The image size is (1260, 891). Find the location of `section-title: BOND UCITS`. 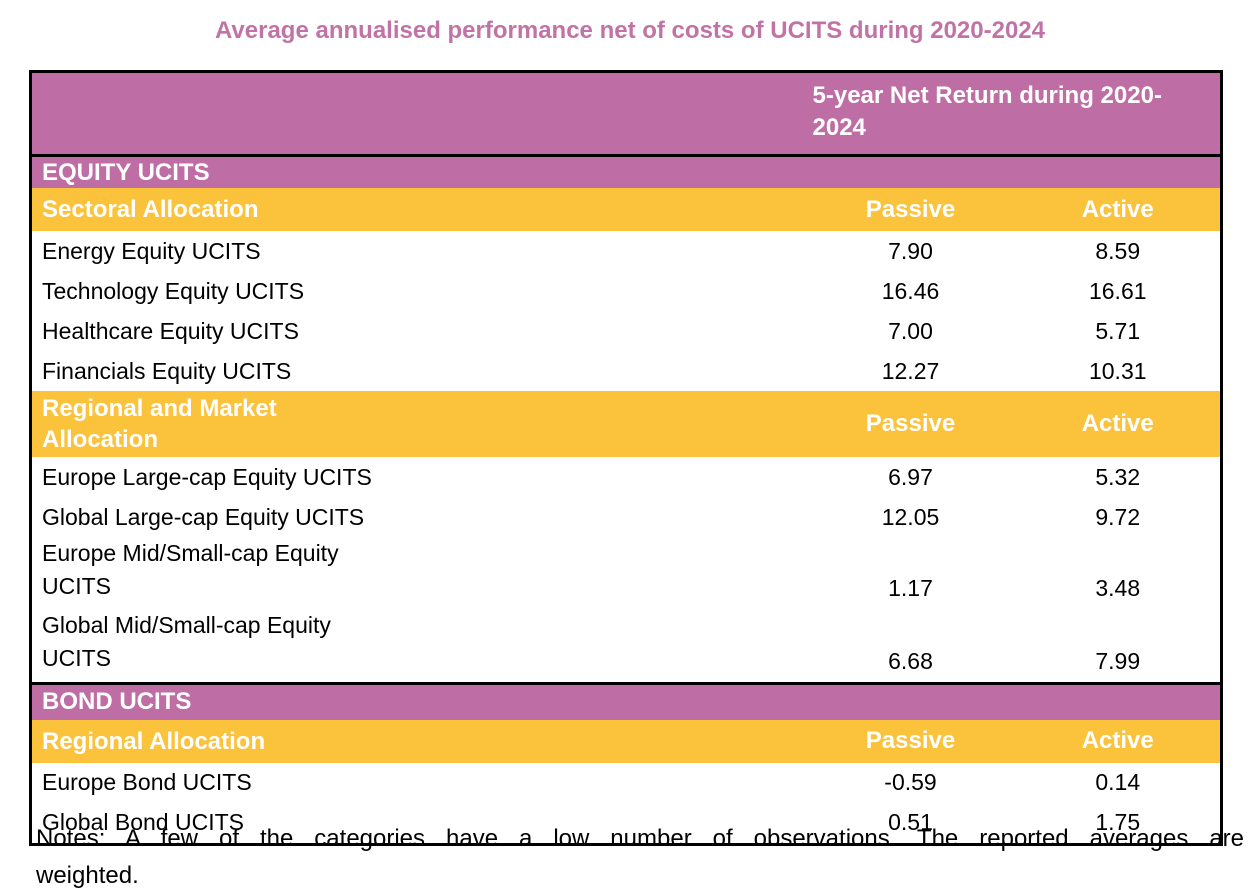

section-title: BOND UCITS is located at coordinates (626, 700).